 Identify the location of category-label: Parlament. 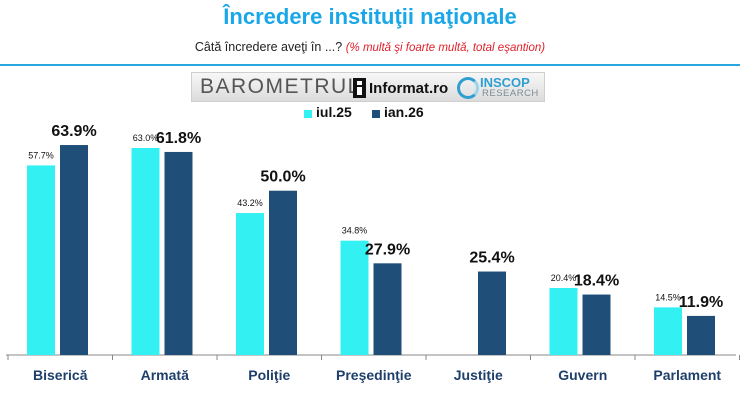
(687, 375).